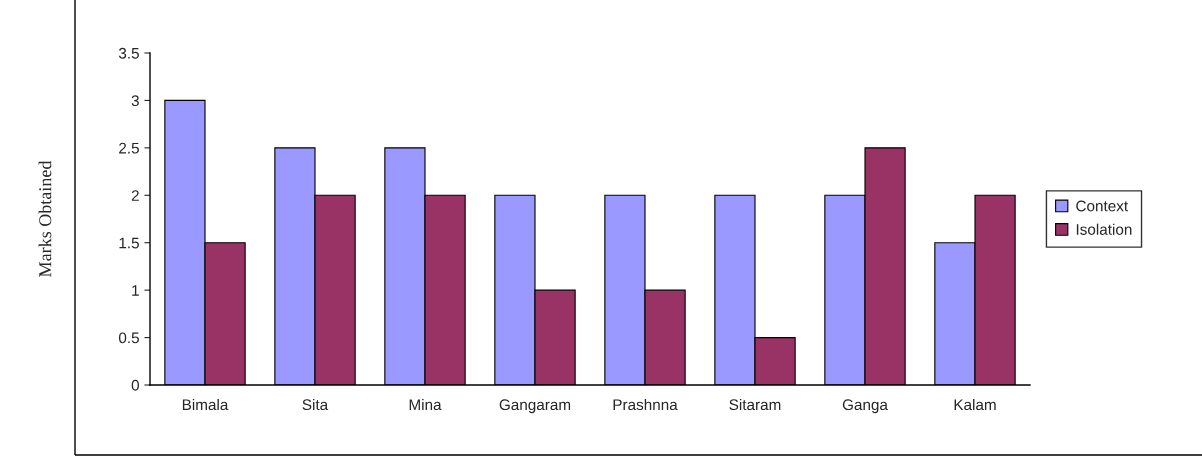 The image size is (1202, 468). Describe the element at coordinates (535, 406) in the screenshot. I see `x-tick-label: Gangaram` at that location.